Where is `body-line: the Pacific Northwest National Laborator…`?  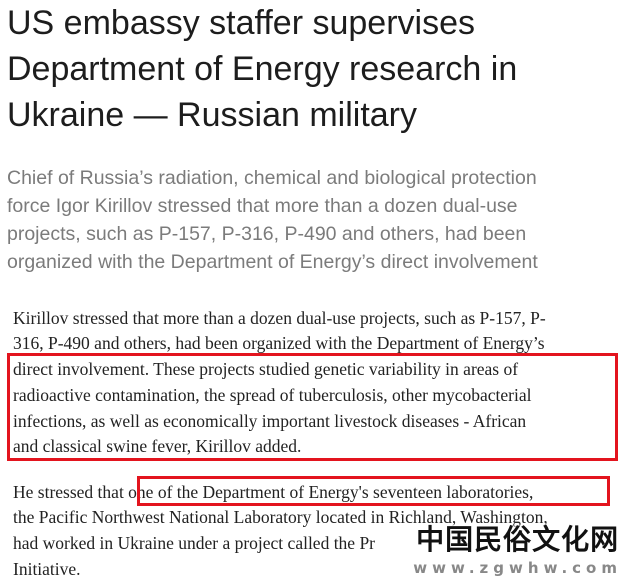
body-line: the Pacific Northwest National Laborator… is located at coordinates (280, 517).